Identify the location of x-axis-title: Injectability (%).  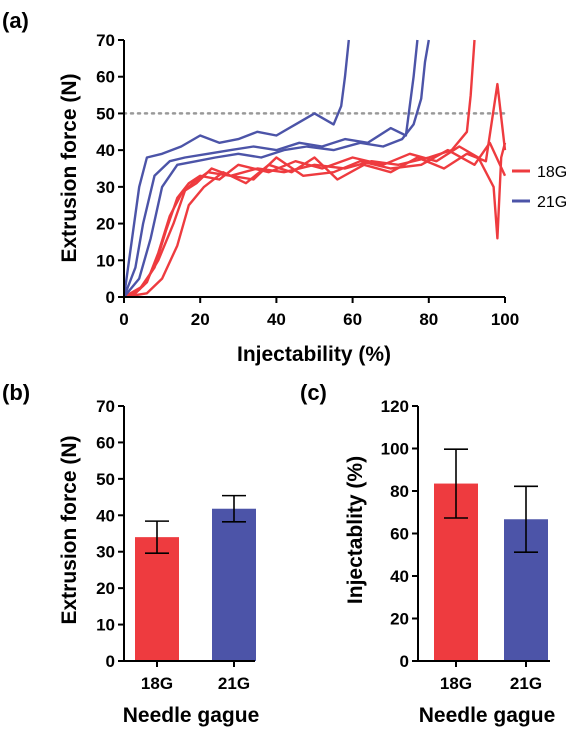
(314, 354).